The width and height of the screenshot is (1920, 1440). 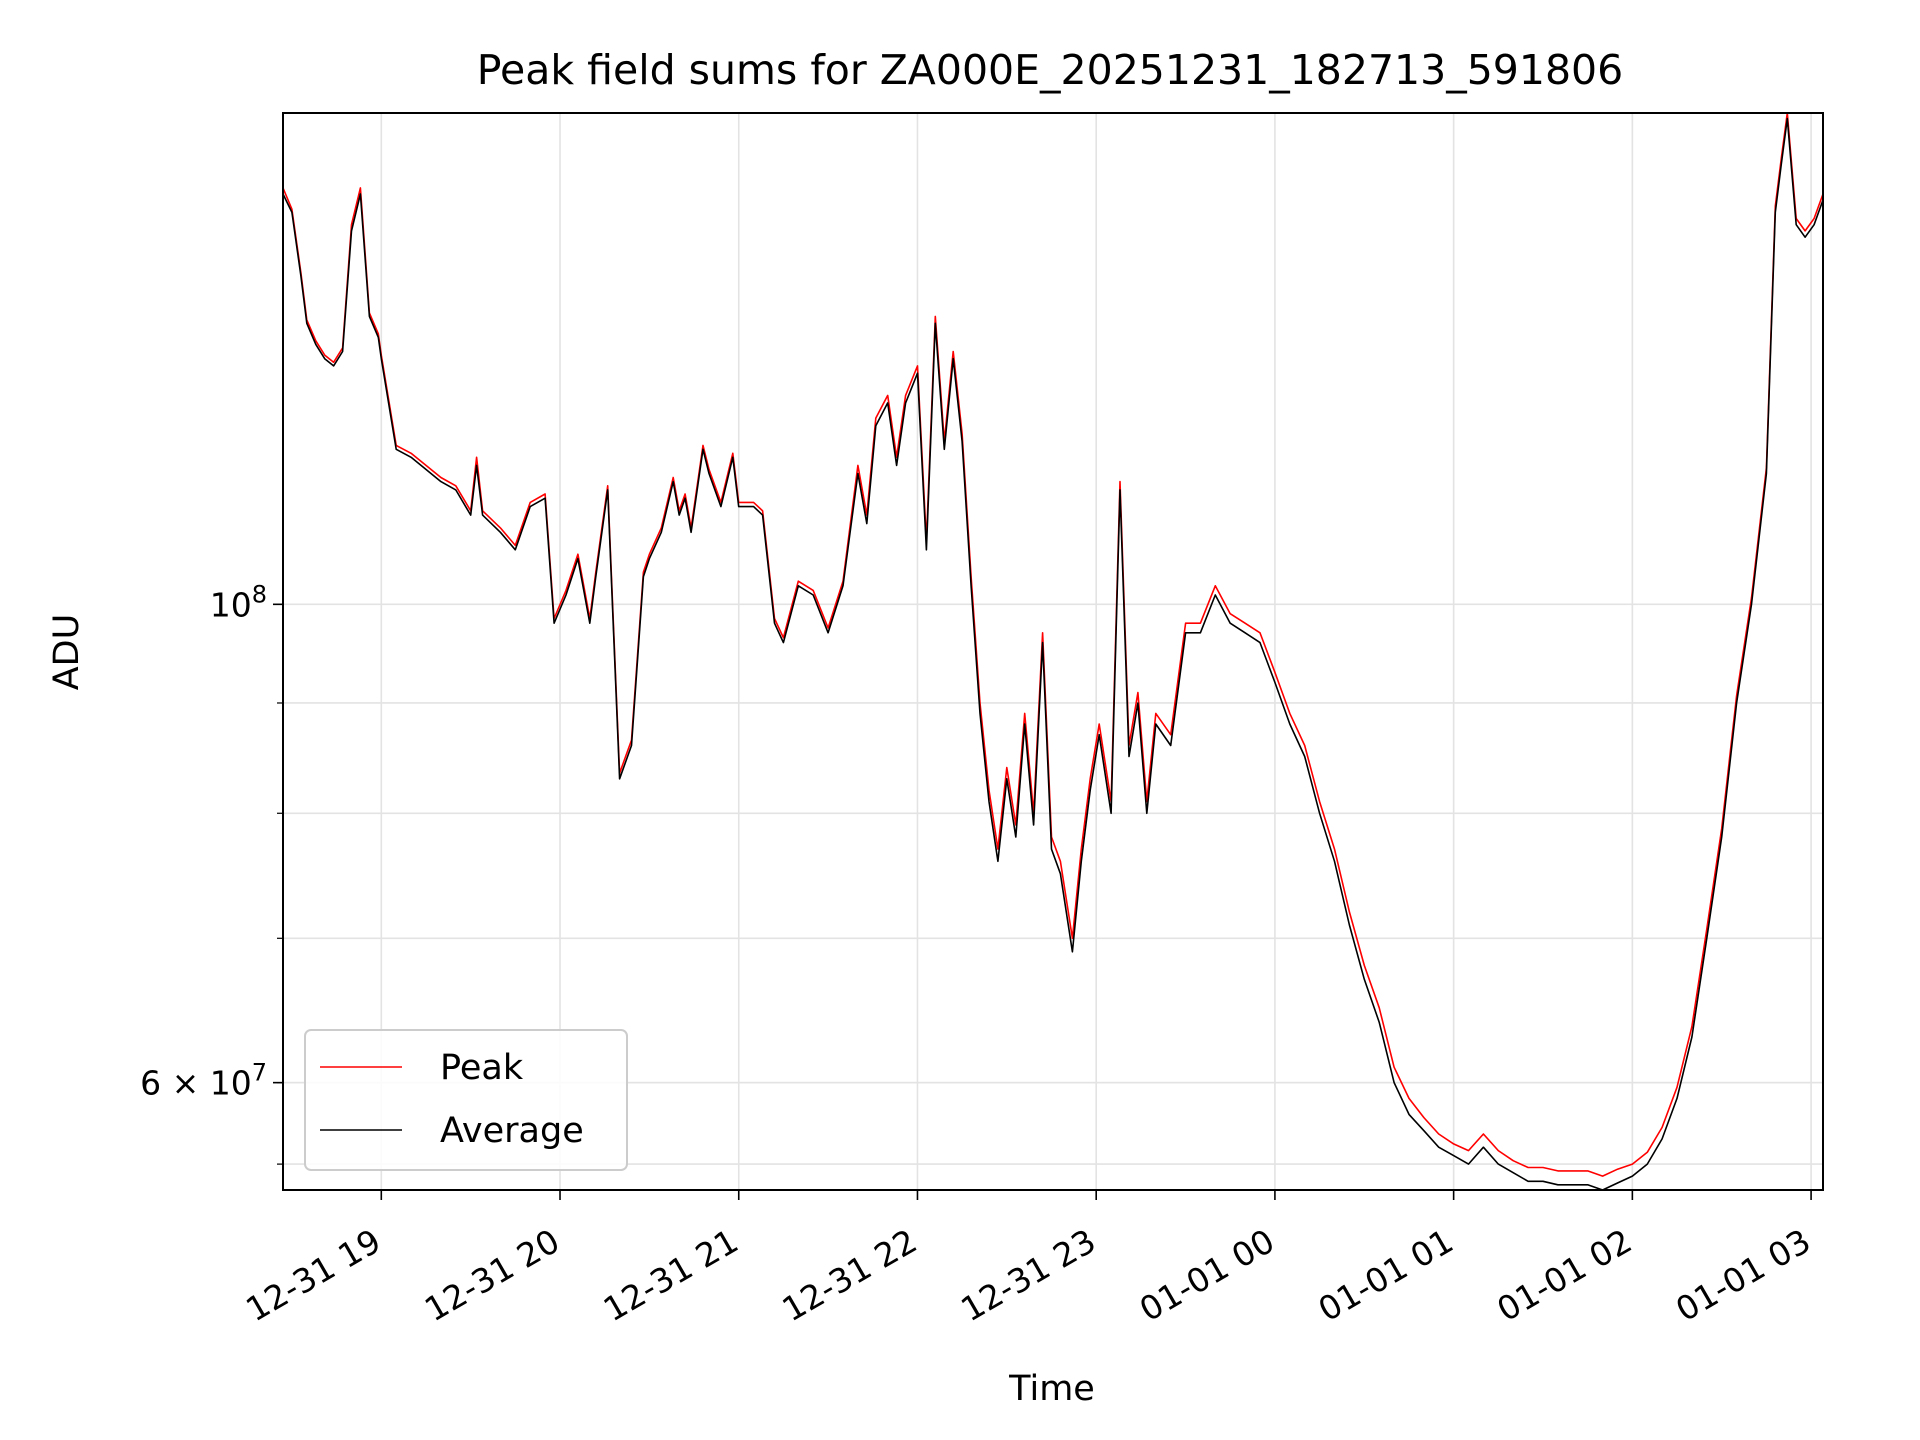 What do you see at coordinates (238, 602) in the screenshot?
I see `y-tick-label: 108` at bounding box center [238, 602].